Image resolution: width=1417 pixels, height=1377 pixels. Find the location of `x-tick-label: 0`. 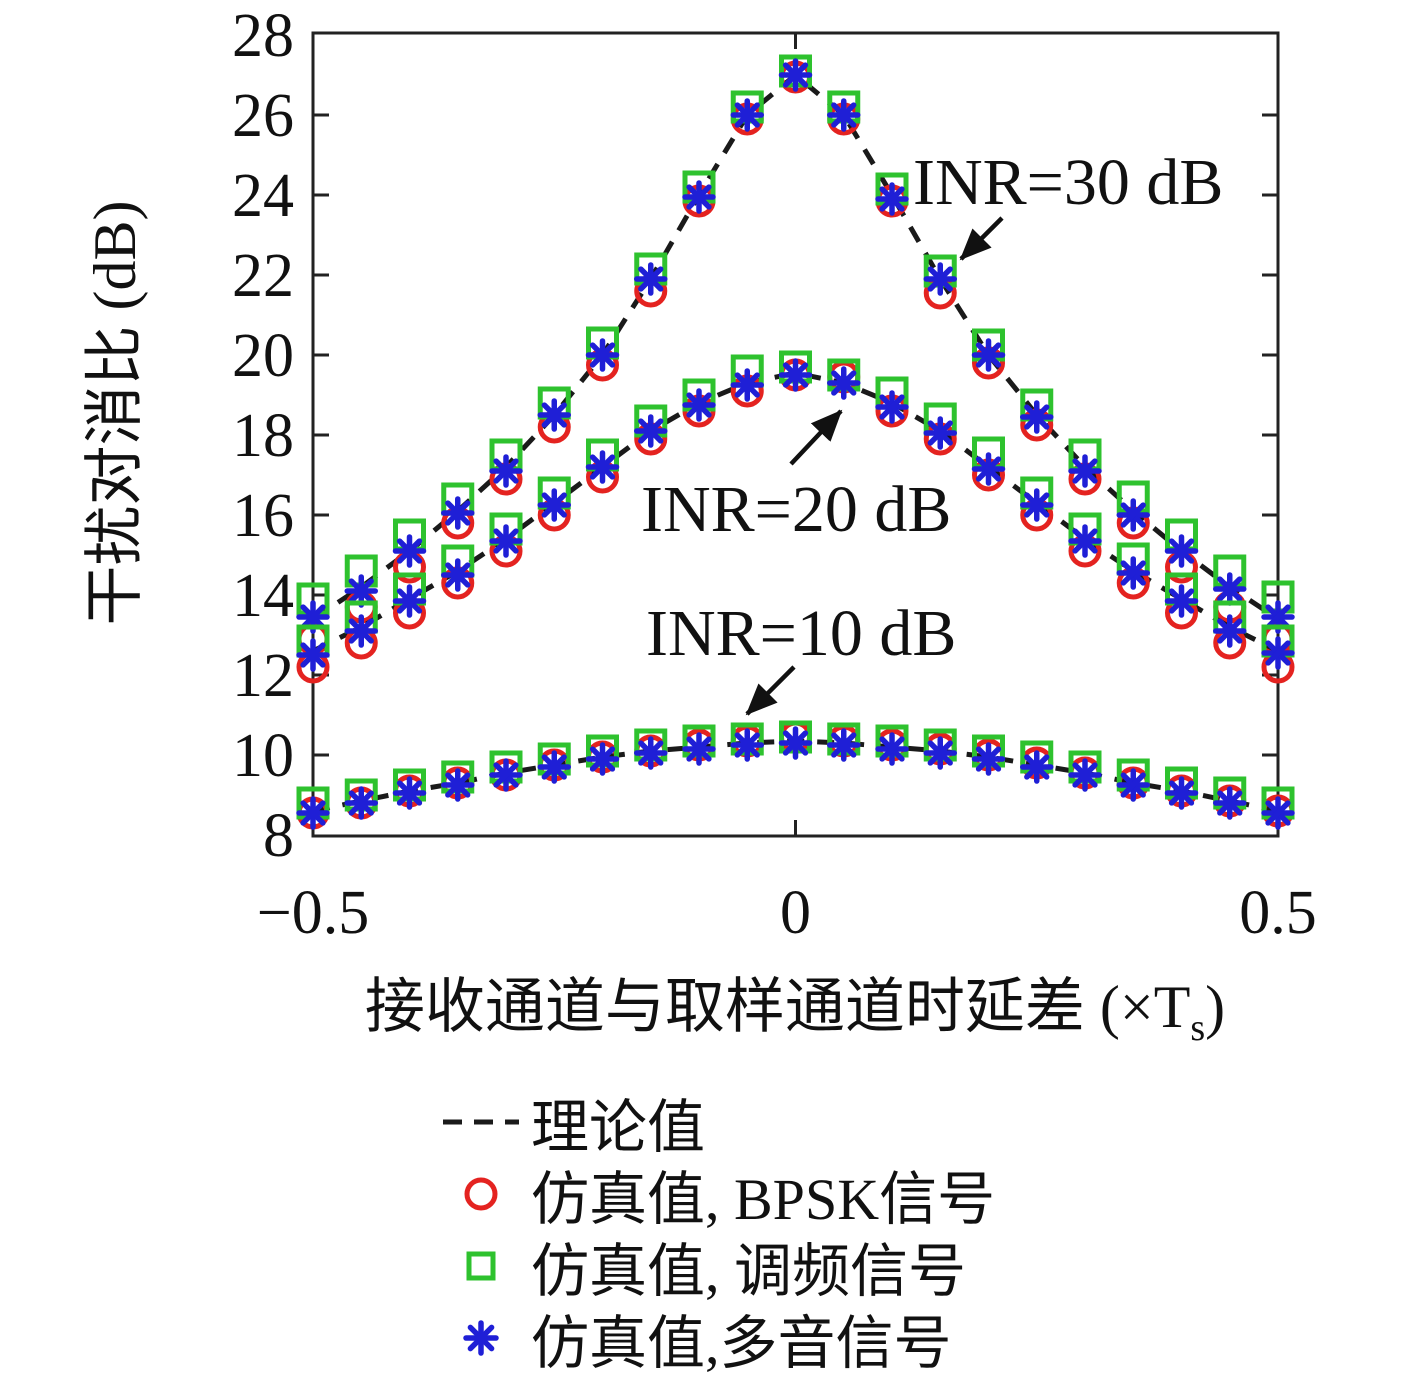

x-tick-label: 0 is located at coordinates (795, 913).